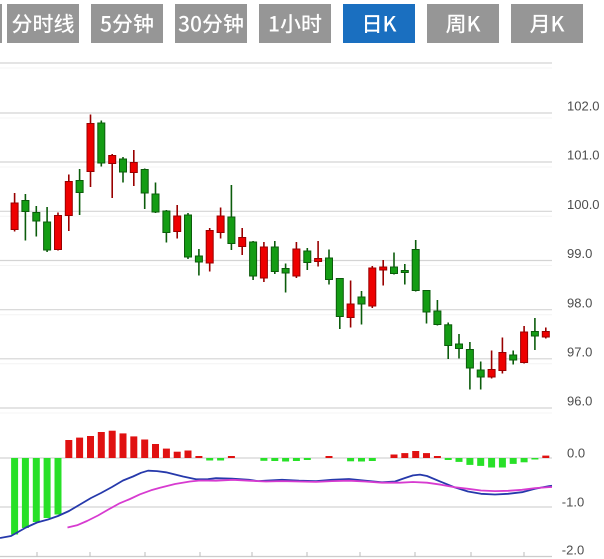  Describe the element at coordinates (583, 204) in the screenshot. I see `svg-text: 100.0` at that location.